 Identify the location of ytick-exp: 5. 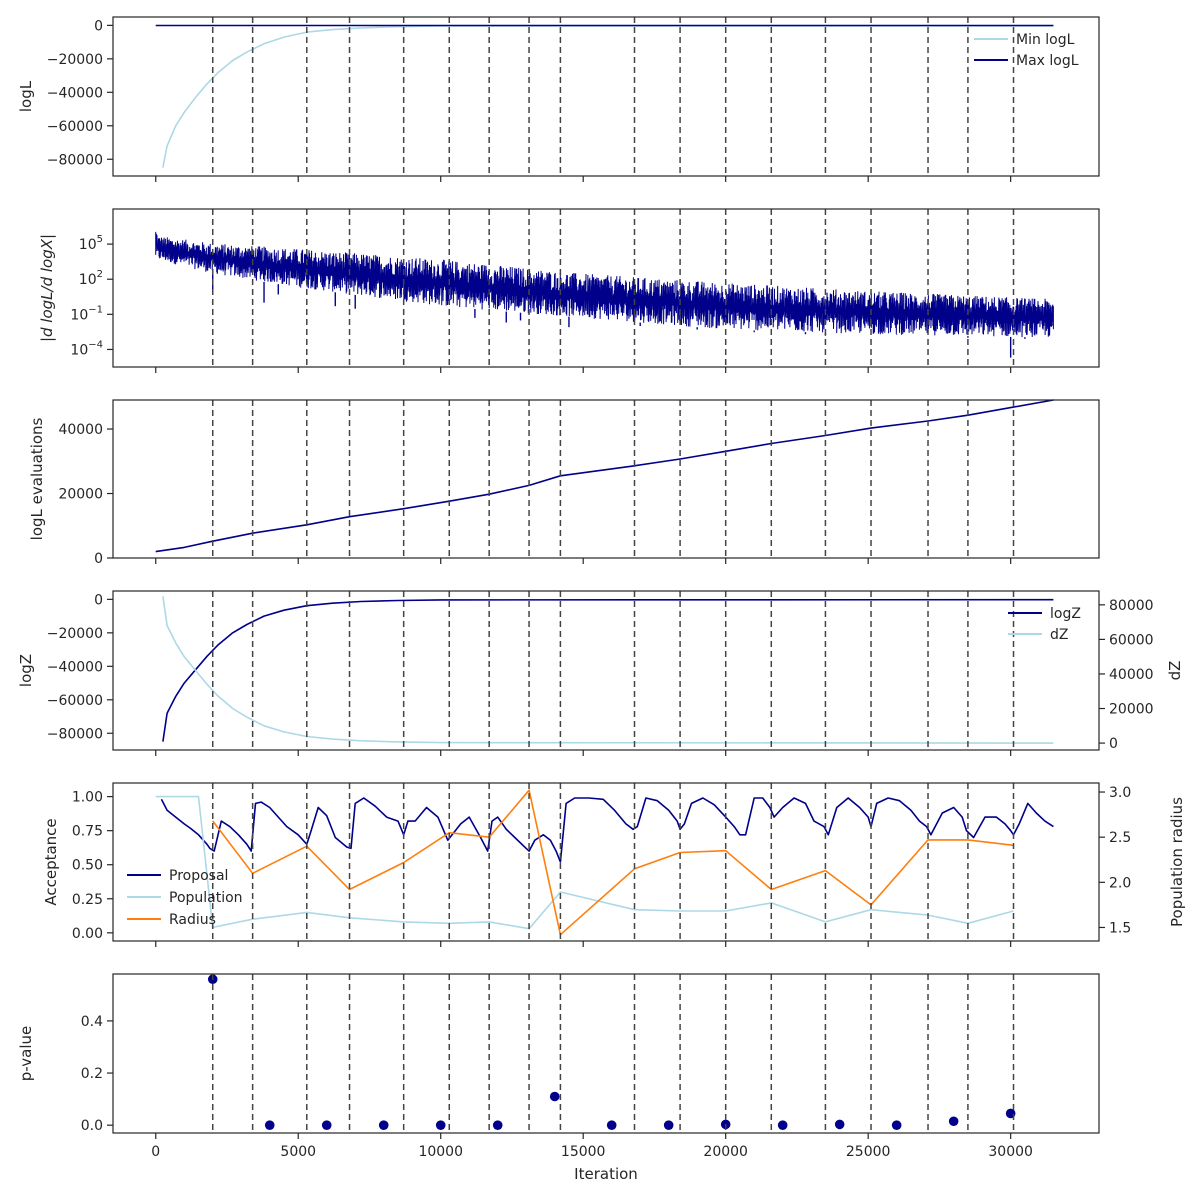
(100, 239).